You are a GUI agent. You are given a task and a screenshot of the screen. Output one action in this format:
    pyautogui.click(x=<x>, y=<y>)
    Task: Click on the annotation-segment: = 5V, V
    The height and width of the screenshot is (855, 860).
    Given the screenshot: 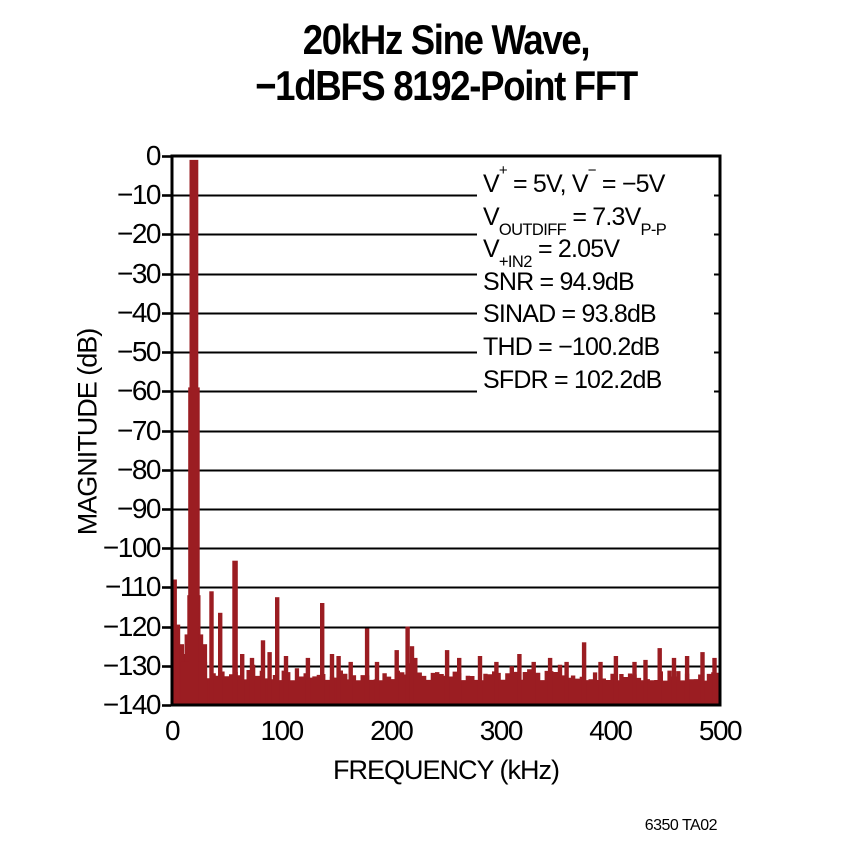 What is the action you would take?
    pyautogui.click(x=547, y=184)
    